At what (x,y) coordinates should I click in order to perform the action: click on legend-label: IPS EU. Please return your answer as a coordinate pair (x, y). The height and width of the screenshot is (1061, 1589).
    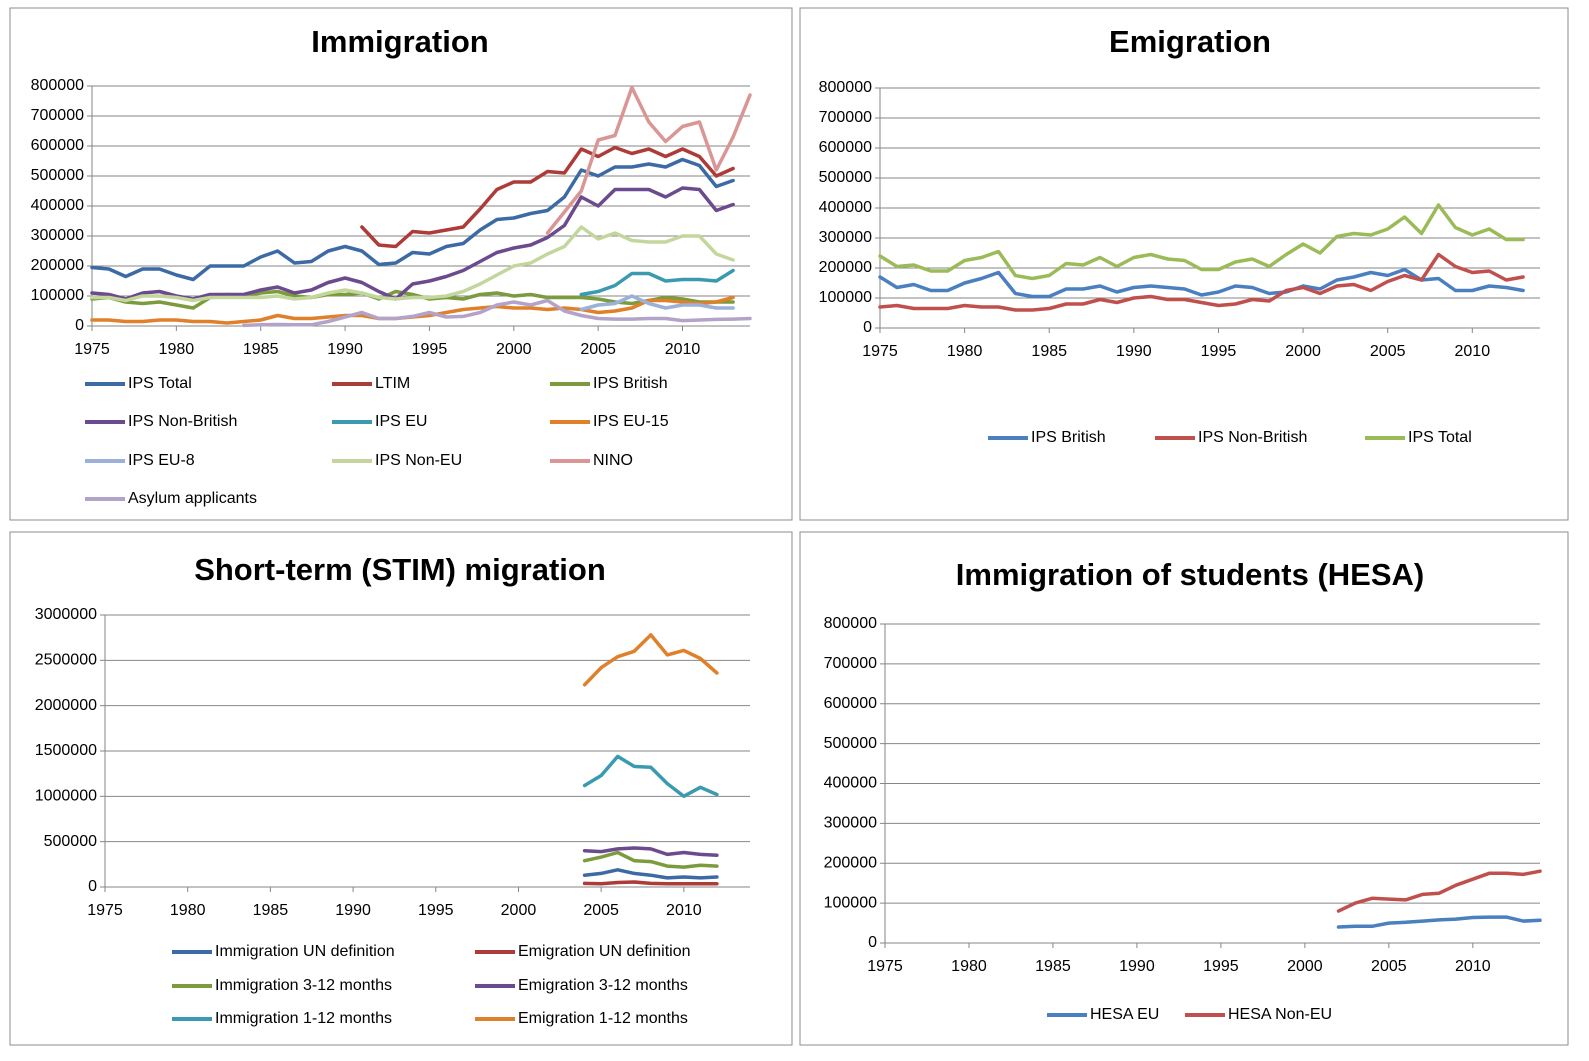
    Looking at the image, I should click on (401, 421).